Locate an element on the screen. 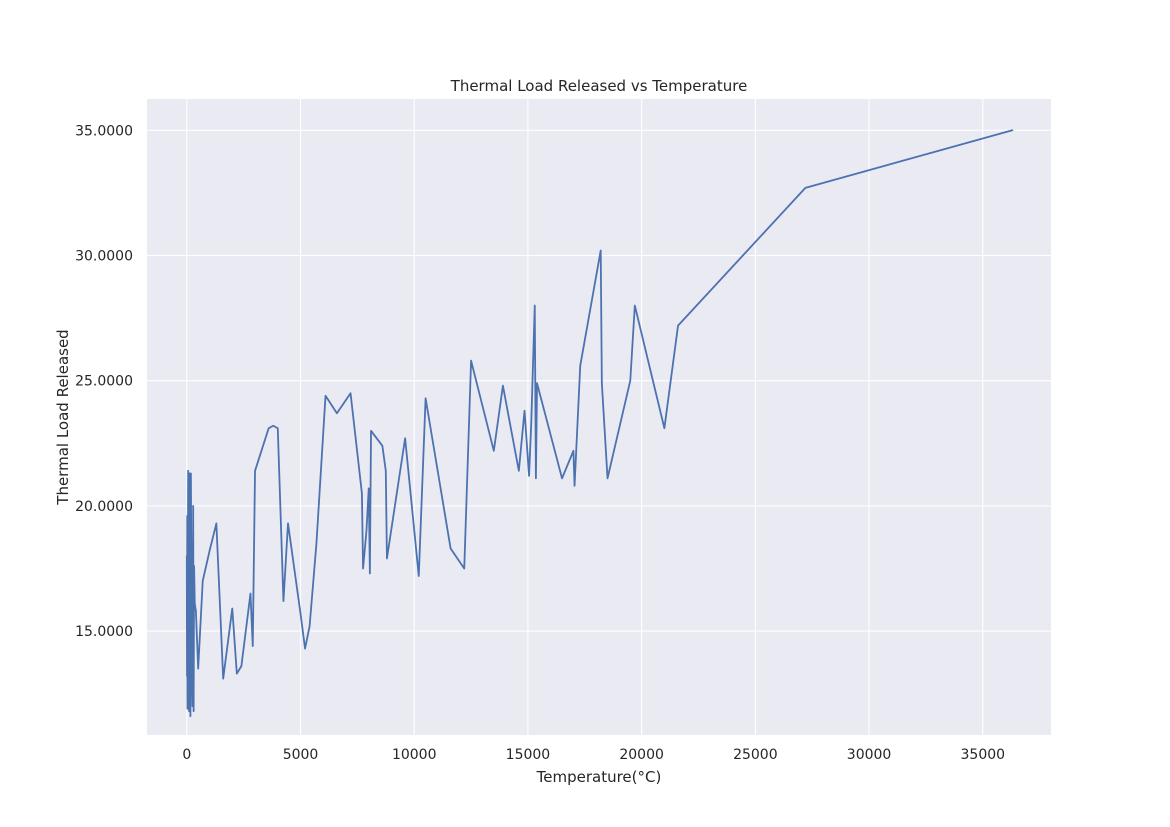  x-tick-label: 35000 is located at coordinates (983, 755).